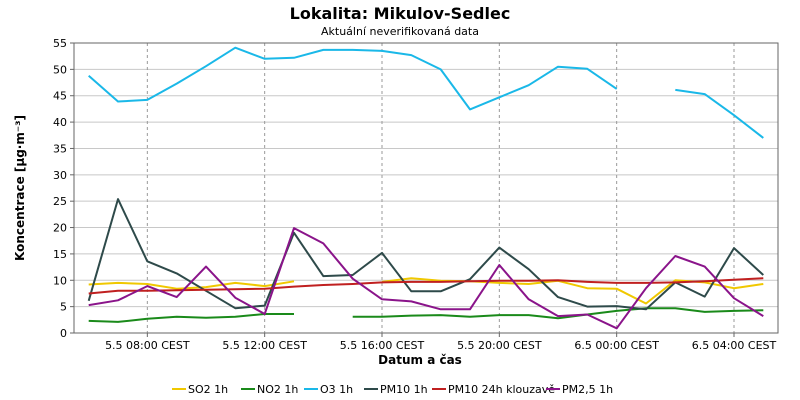 This screenshot has height=400, width=800. What do you see at coordinates (501, 389) in the screenshot?
I see `legend-label: PM10 24h klouzavě` at bounding box center [501, 389].